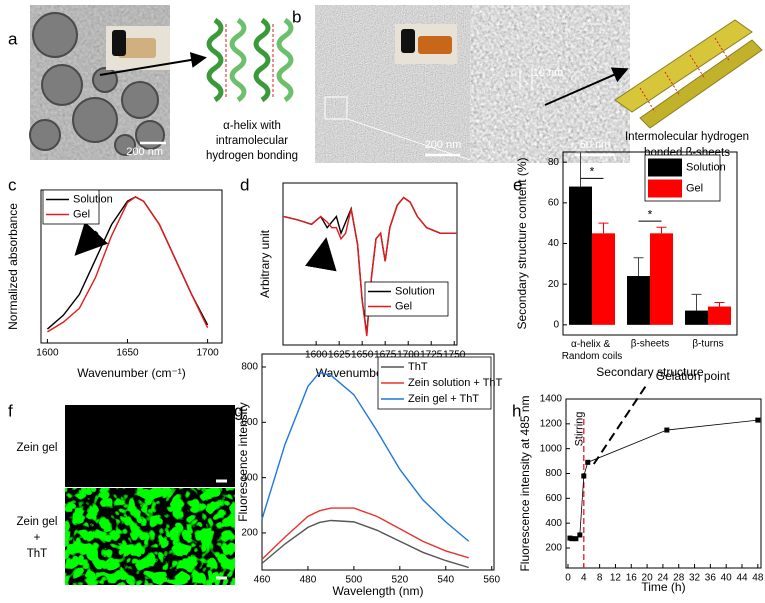  I want to click on y-tick-label: 800, so click(553, 473).